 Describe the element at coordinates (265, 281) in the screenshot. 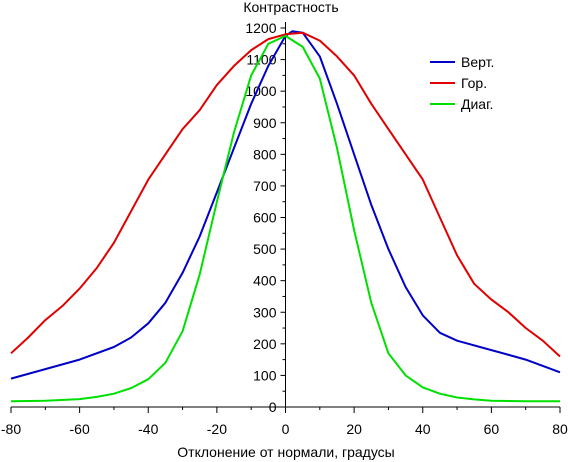

I see `y-tick-label: 400` at that location.